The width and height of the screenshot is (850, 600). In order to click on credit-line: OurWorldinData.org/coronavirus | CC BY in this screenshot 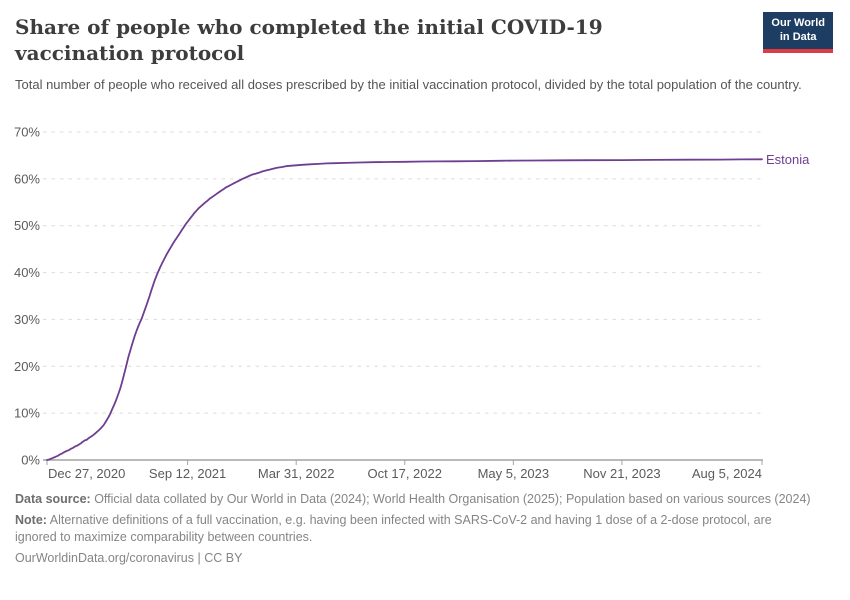, I will do `click(413, 559)`.